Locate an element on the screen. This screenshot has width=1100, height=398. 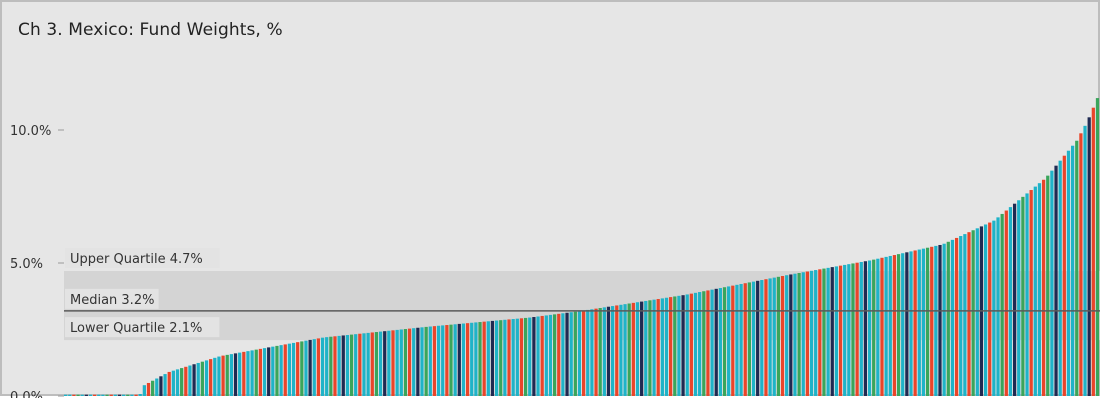
median-label: Median 3.2% is located at coordinates (112, 300).